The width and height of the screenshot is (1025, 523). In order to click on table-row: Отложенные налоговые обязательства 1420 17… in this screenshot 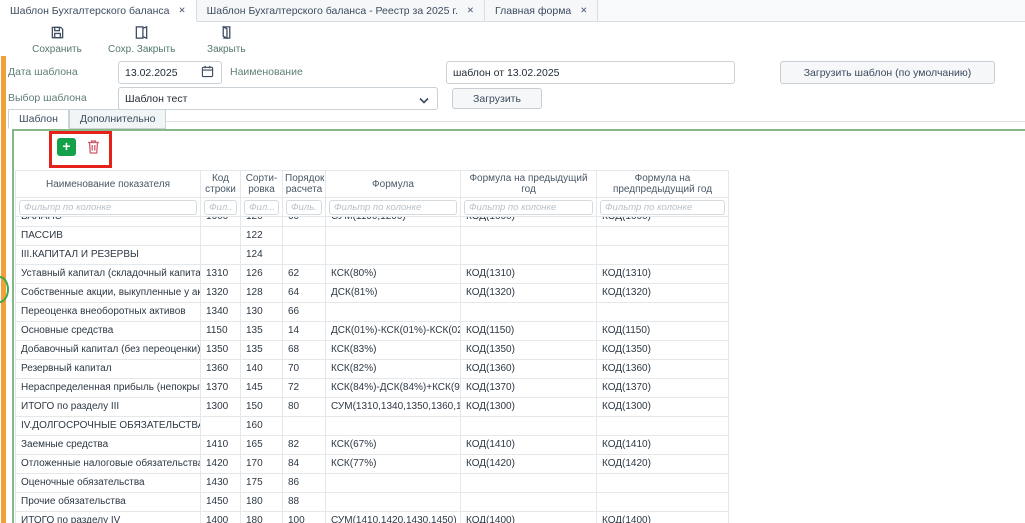, I will do `click(372, 464)`.